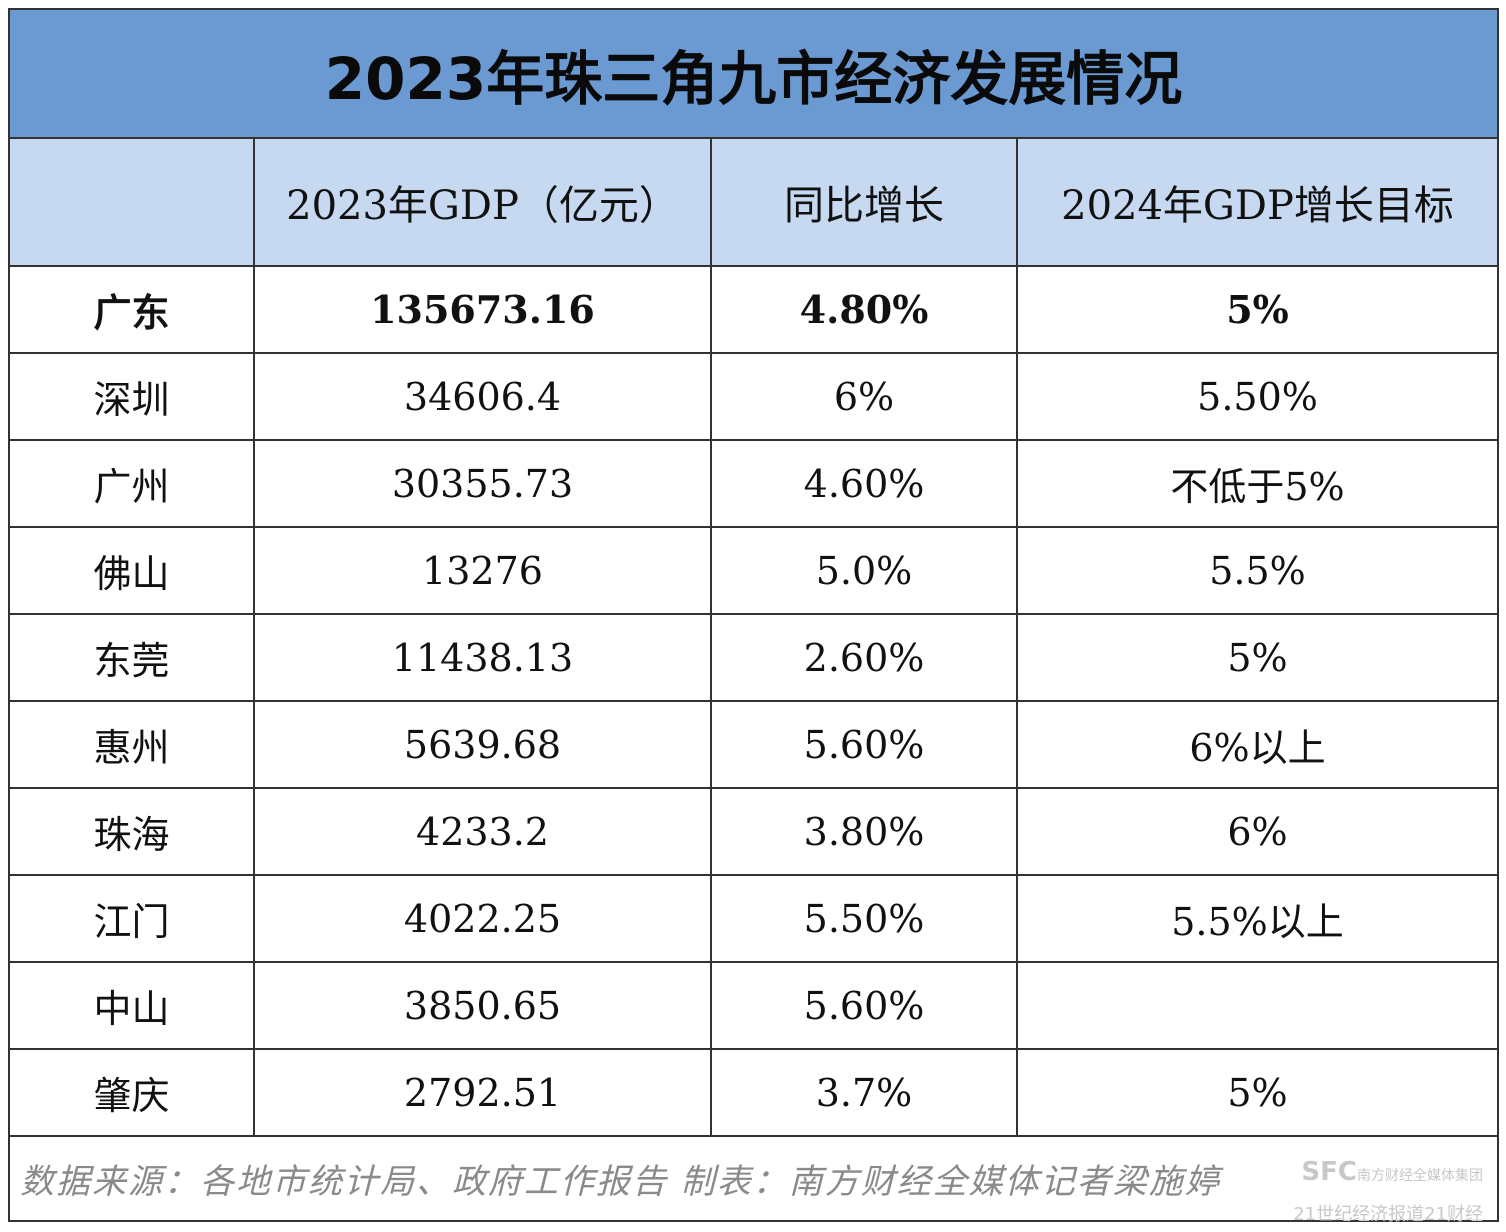 This screenshot has width=1506, height=1232. Describe the element at coordinates (131, 657) in the screenshot. I see `row-label: 东莞` at that location.